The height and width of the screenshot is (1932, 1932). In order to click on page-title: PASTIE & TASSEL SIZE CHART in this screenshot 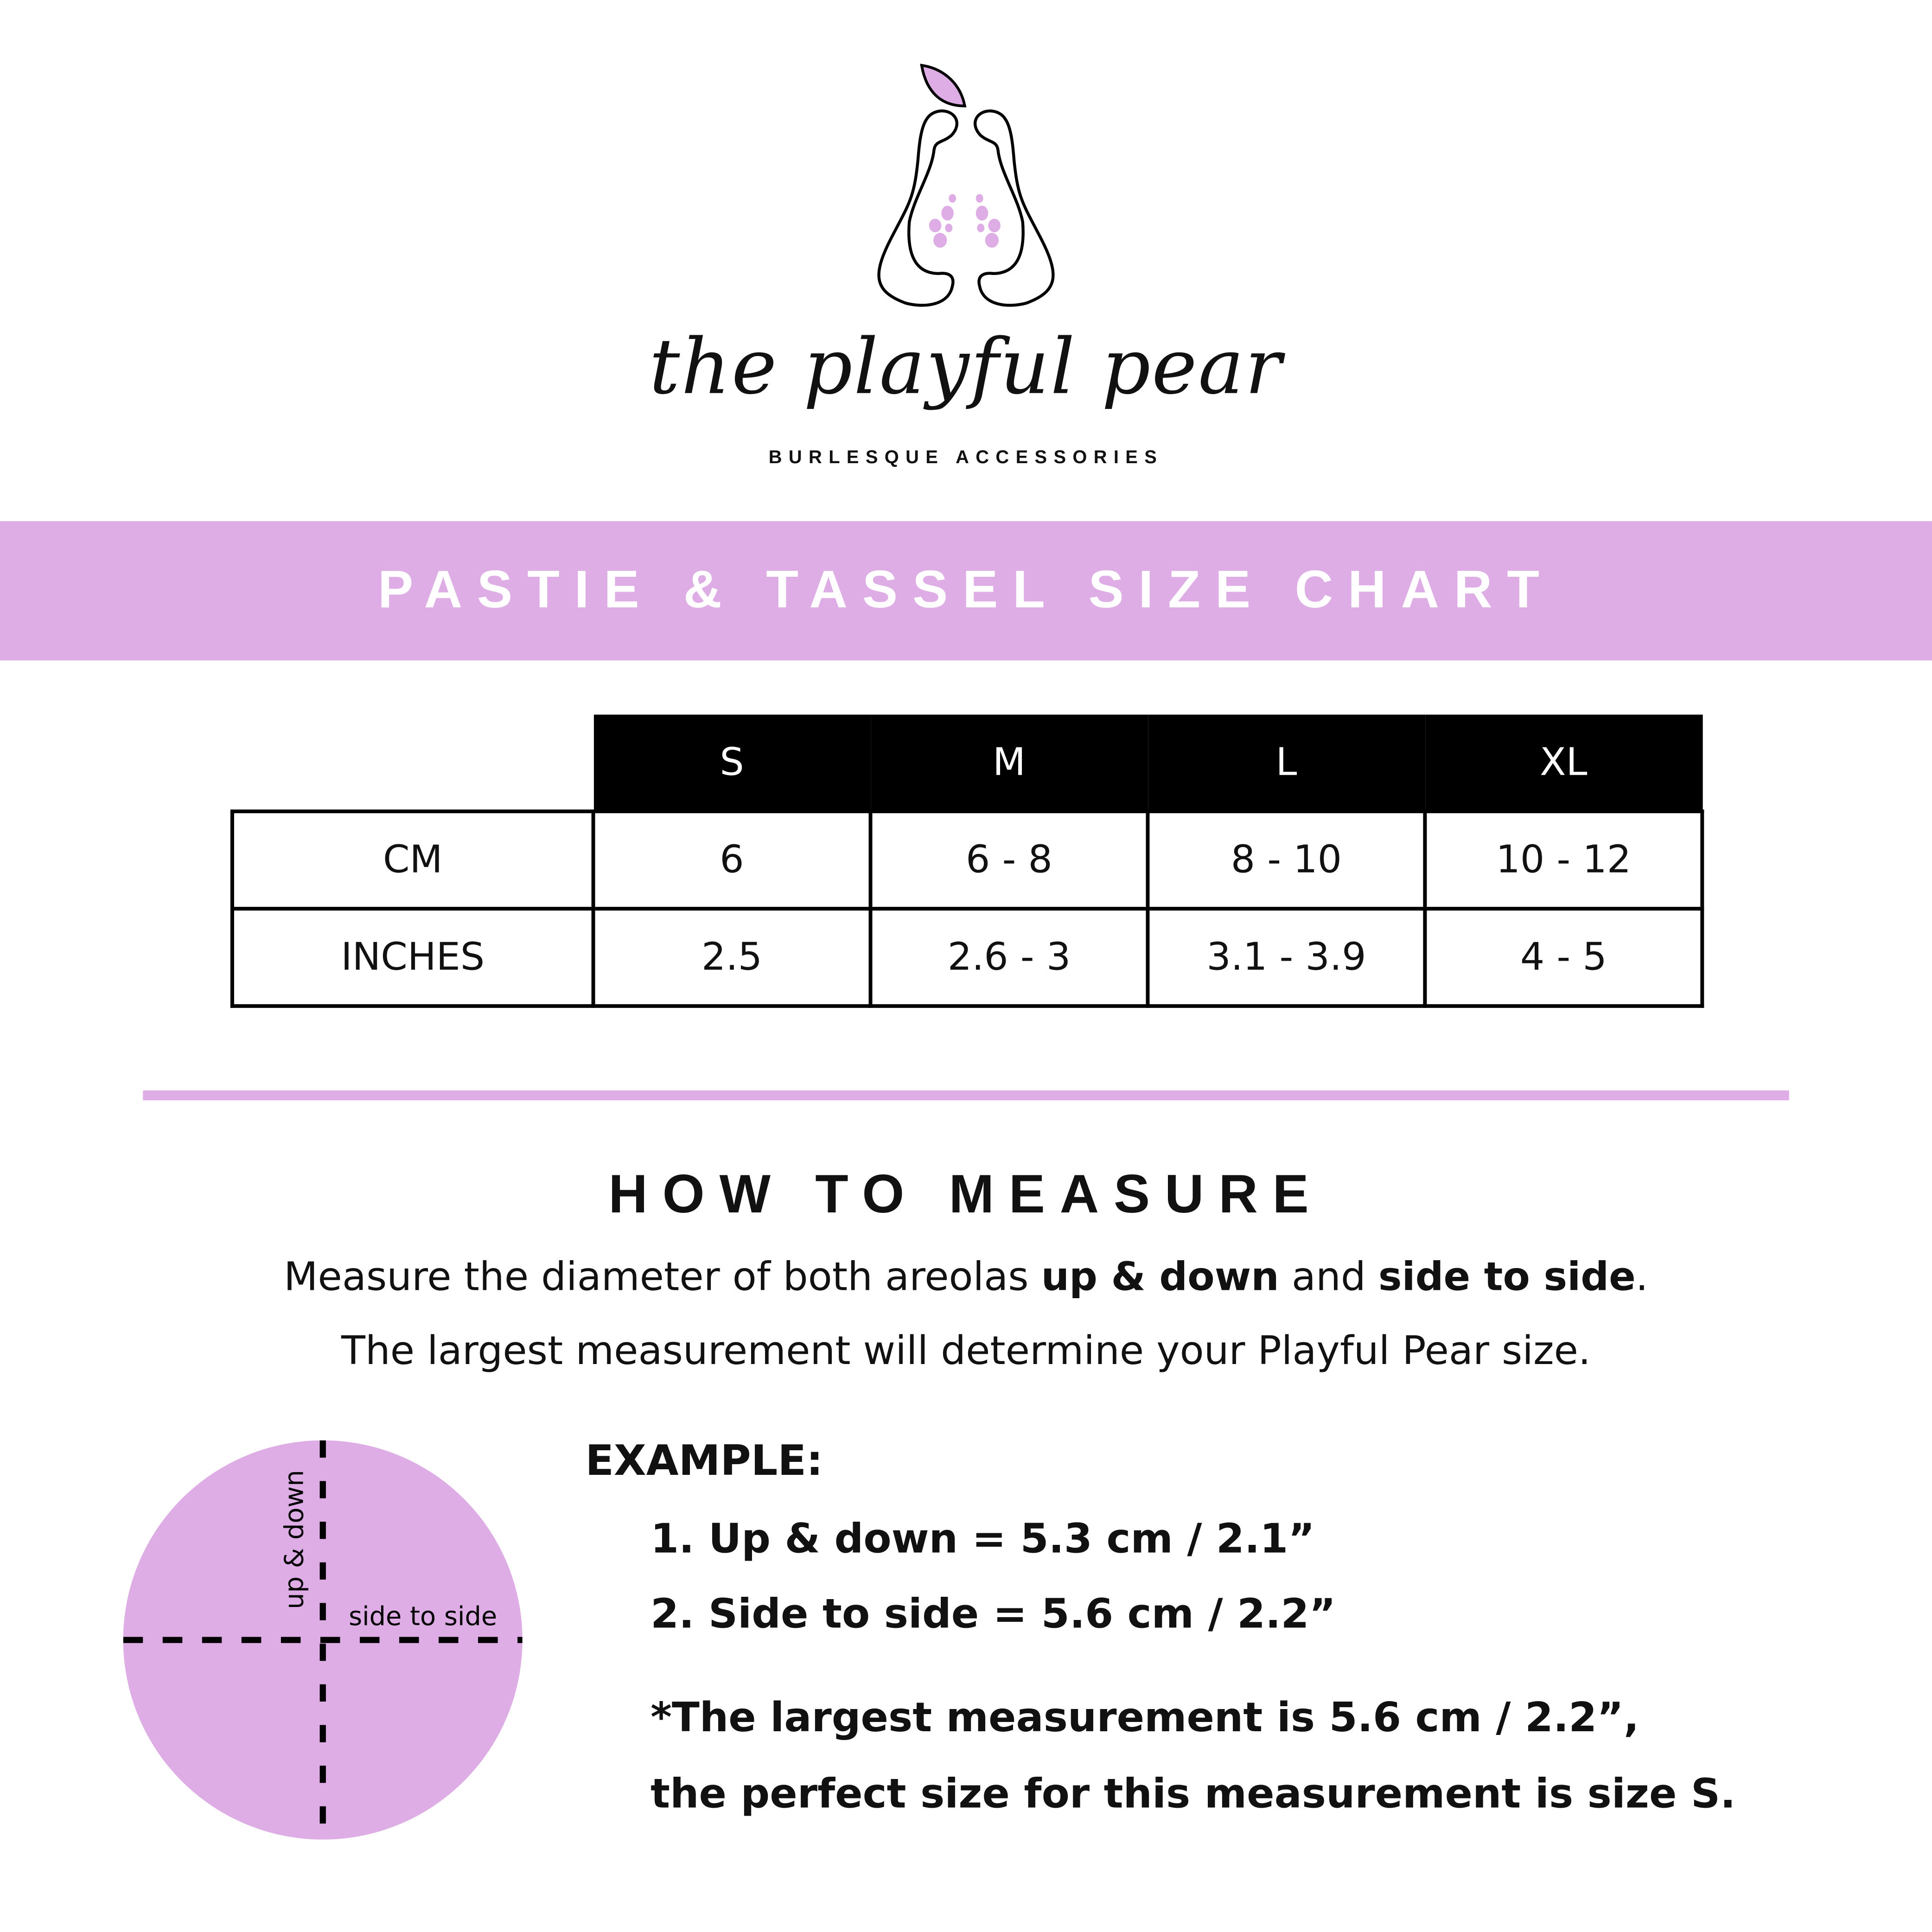, I will do `click(965, 590)`.